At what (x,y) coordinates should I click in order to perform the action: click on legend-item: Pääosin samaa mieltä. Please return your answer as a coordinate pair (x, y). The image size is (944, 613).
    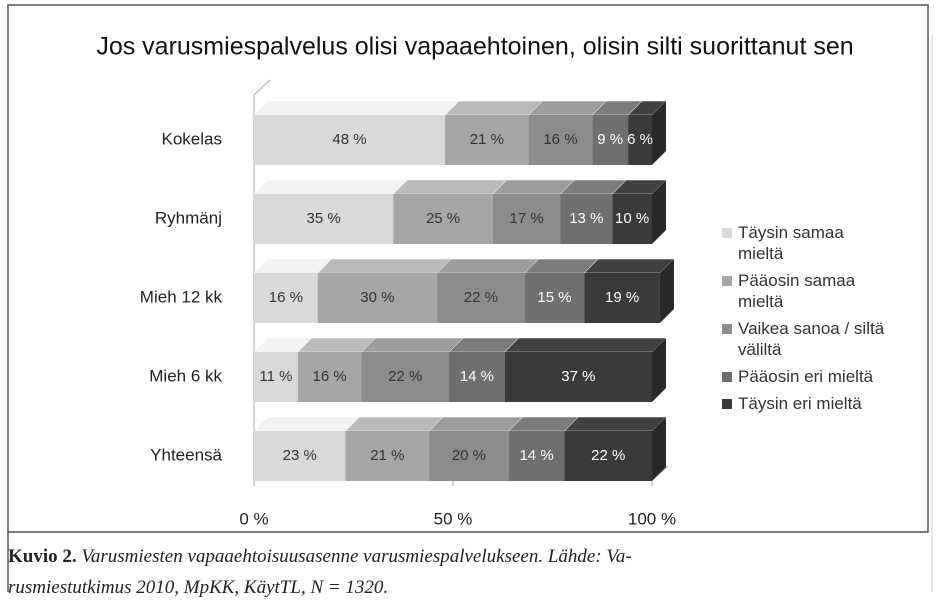
    Looking at the image, I should click on (807, 291).